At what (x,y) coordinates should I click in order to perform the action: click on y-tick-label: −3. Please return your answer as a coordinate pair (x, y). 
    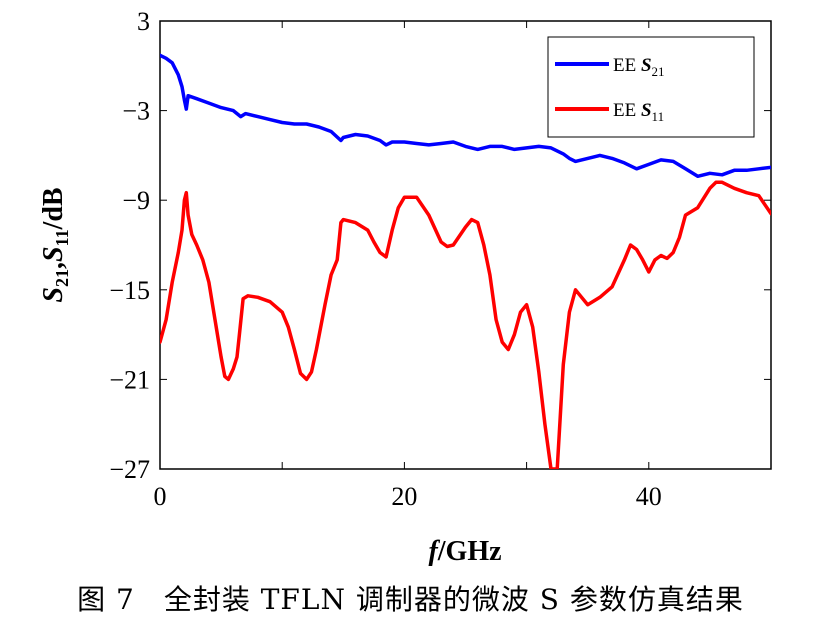
    Looking at the image, I should click on (136, 111).